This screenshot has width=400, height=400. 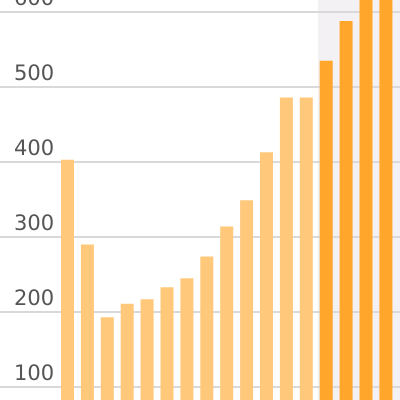 What do you see at coordinates (34, 148) in the screenshot?
I see `y-tick-label: 400` at bounding box center [34, 148].